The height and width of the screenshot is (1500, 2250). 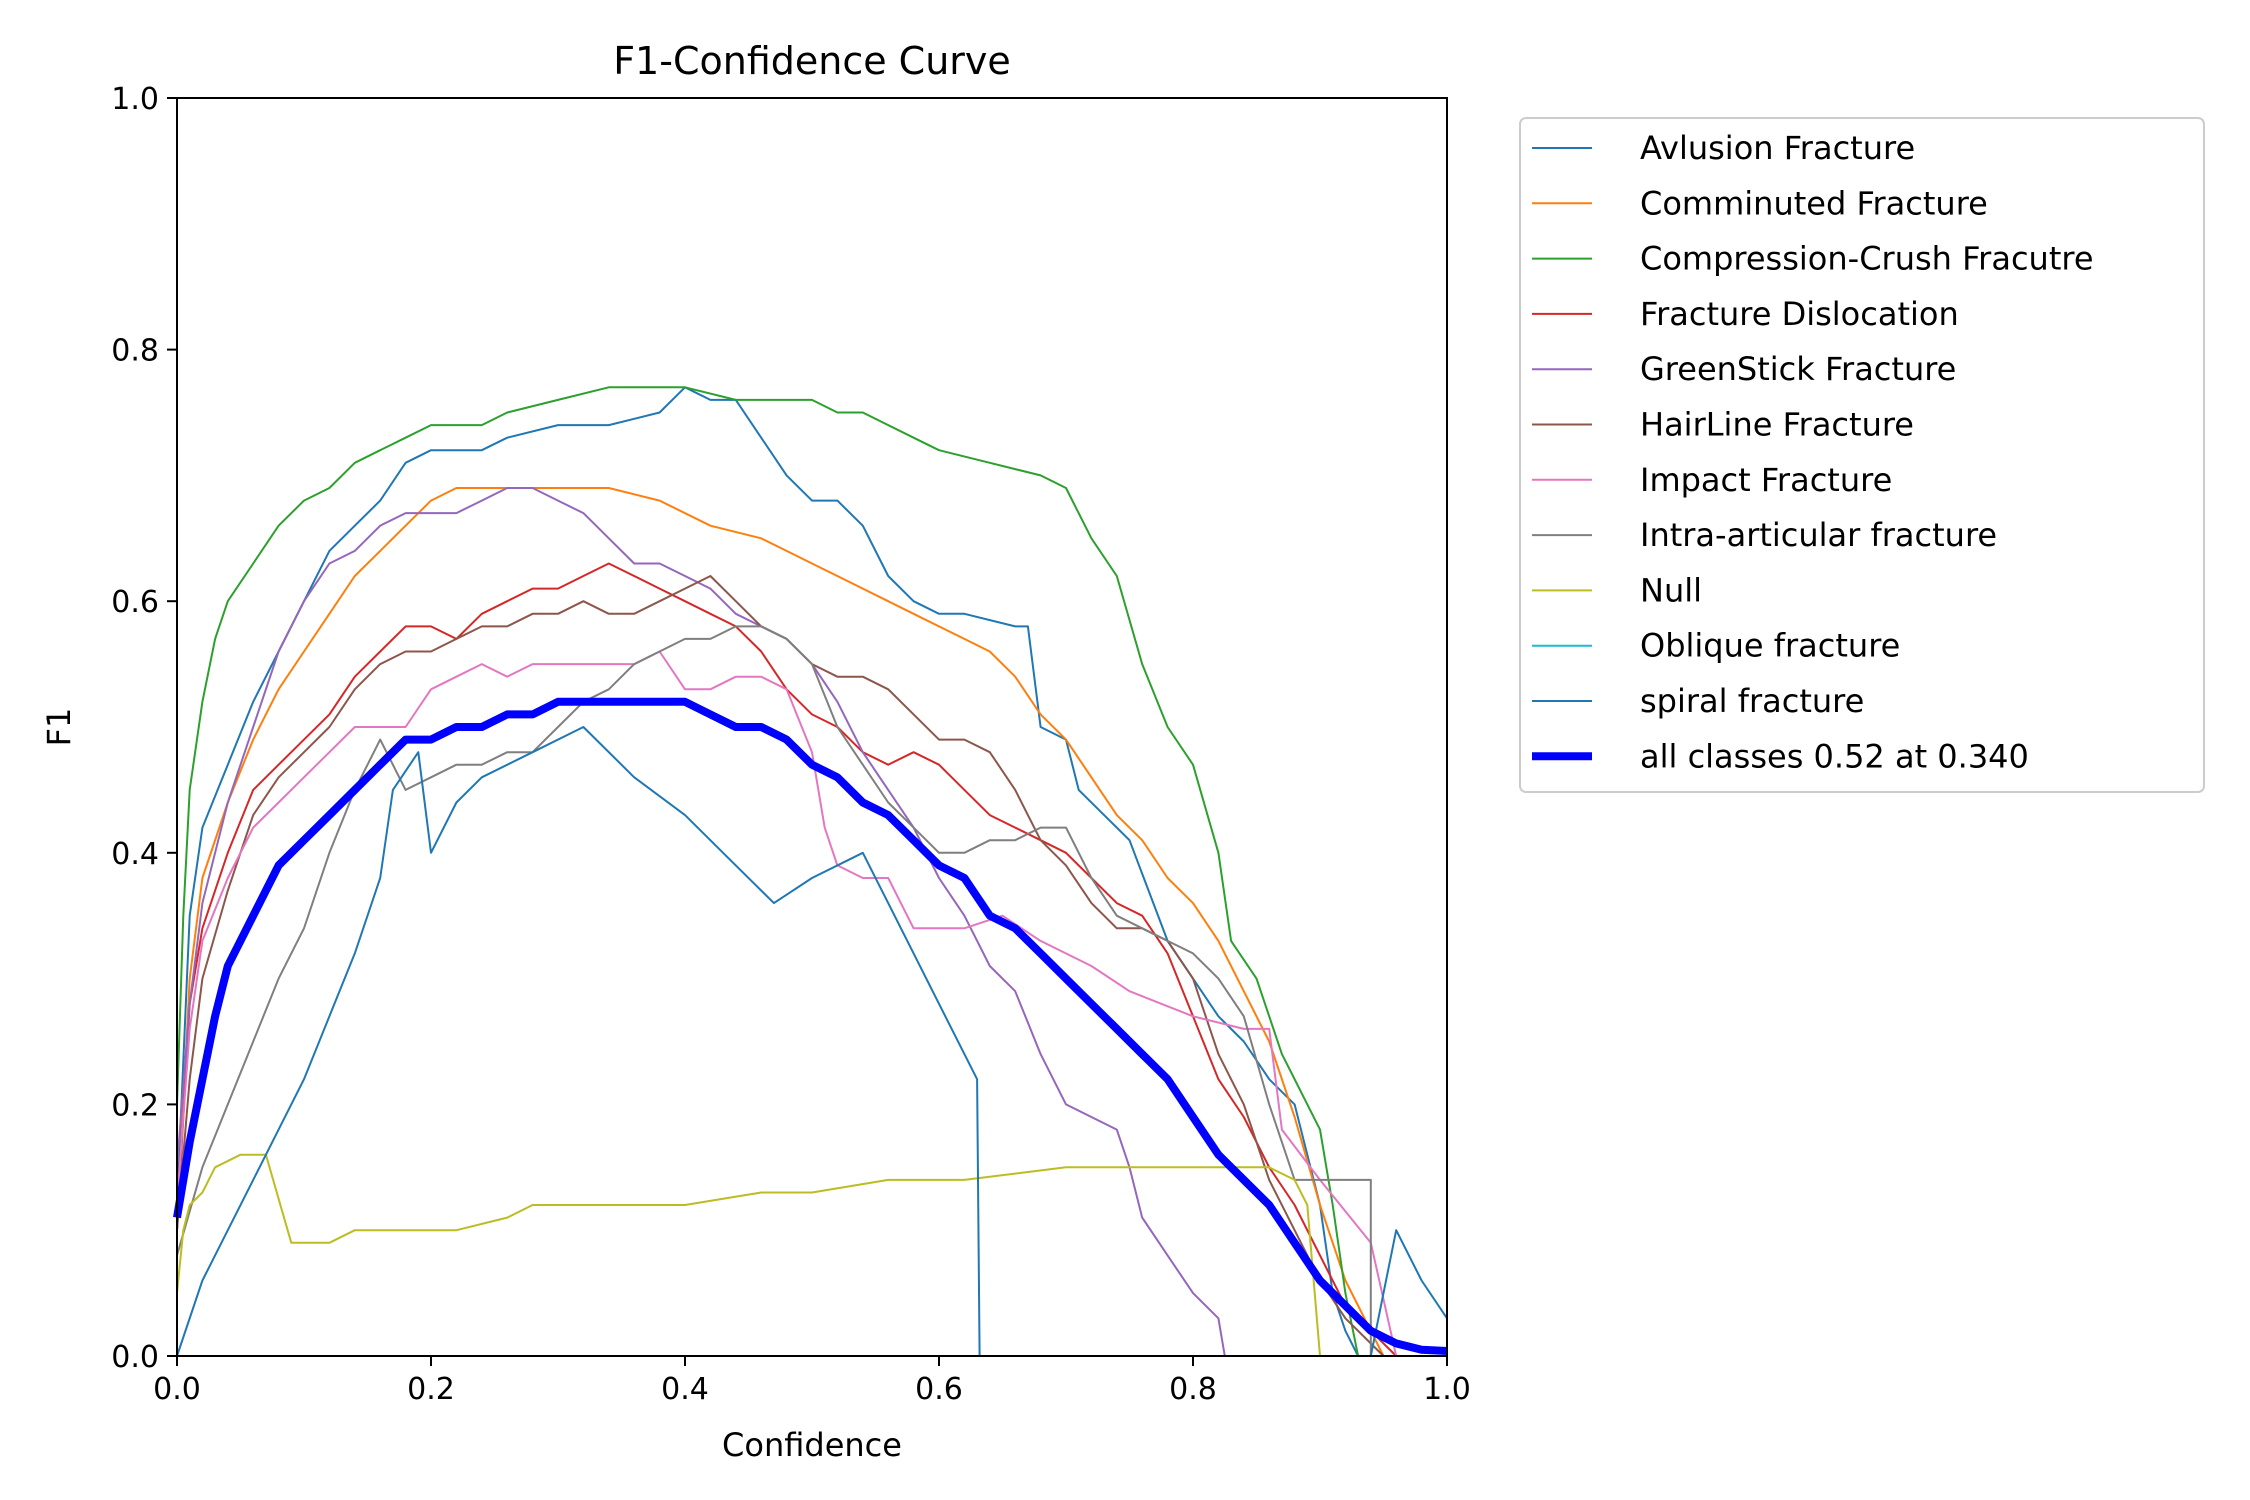 What do you see at coordinates (135, 602) in the screenshot?
I see `y-tick-label: 0.6` at bounding box center [135, 602].